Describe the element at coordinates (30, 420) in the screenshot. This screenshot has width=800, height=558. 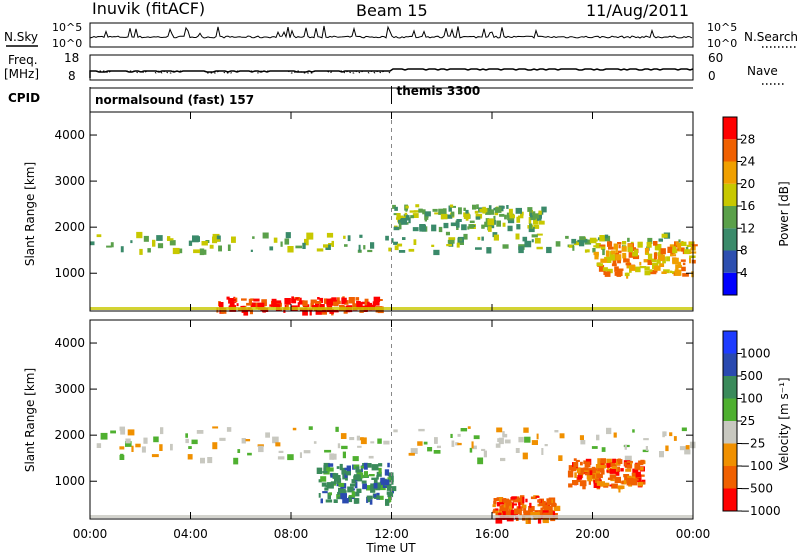
I see `velocity-ylabel: Slant Range [km]` at that location.